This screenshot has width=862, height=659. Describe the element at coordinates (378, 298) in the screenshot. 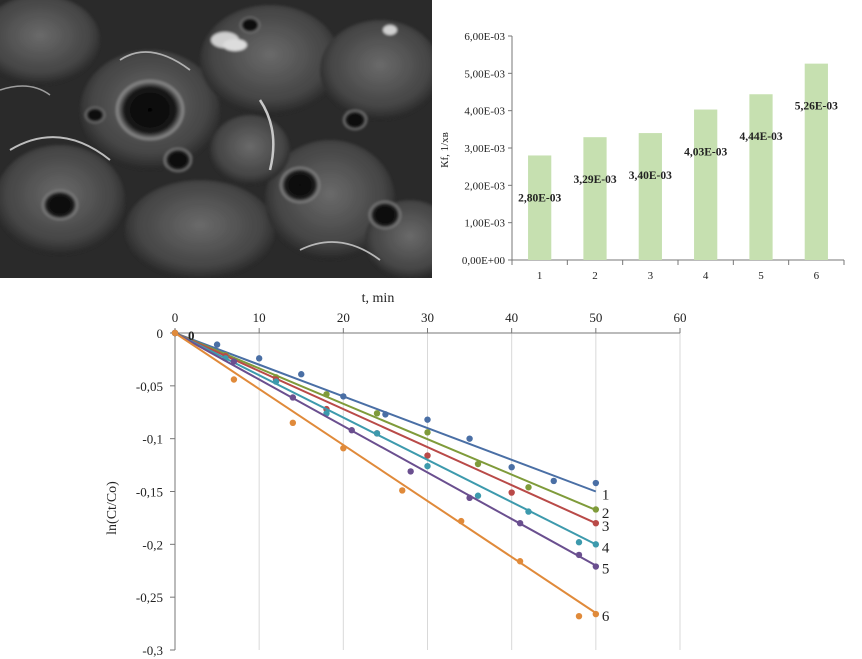

I see `line-chart-x-axis-label: t, min` at that location.